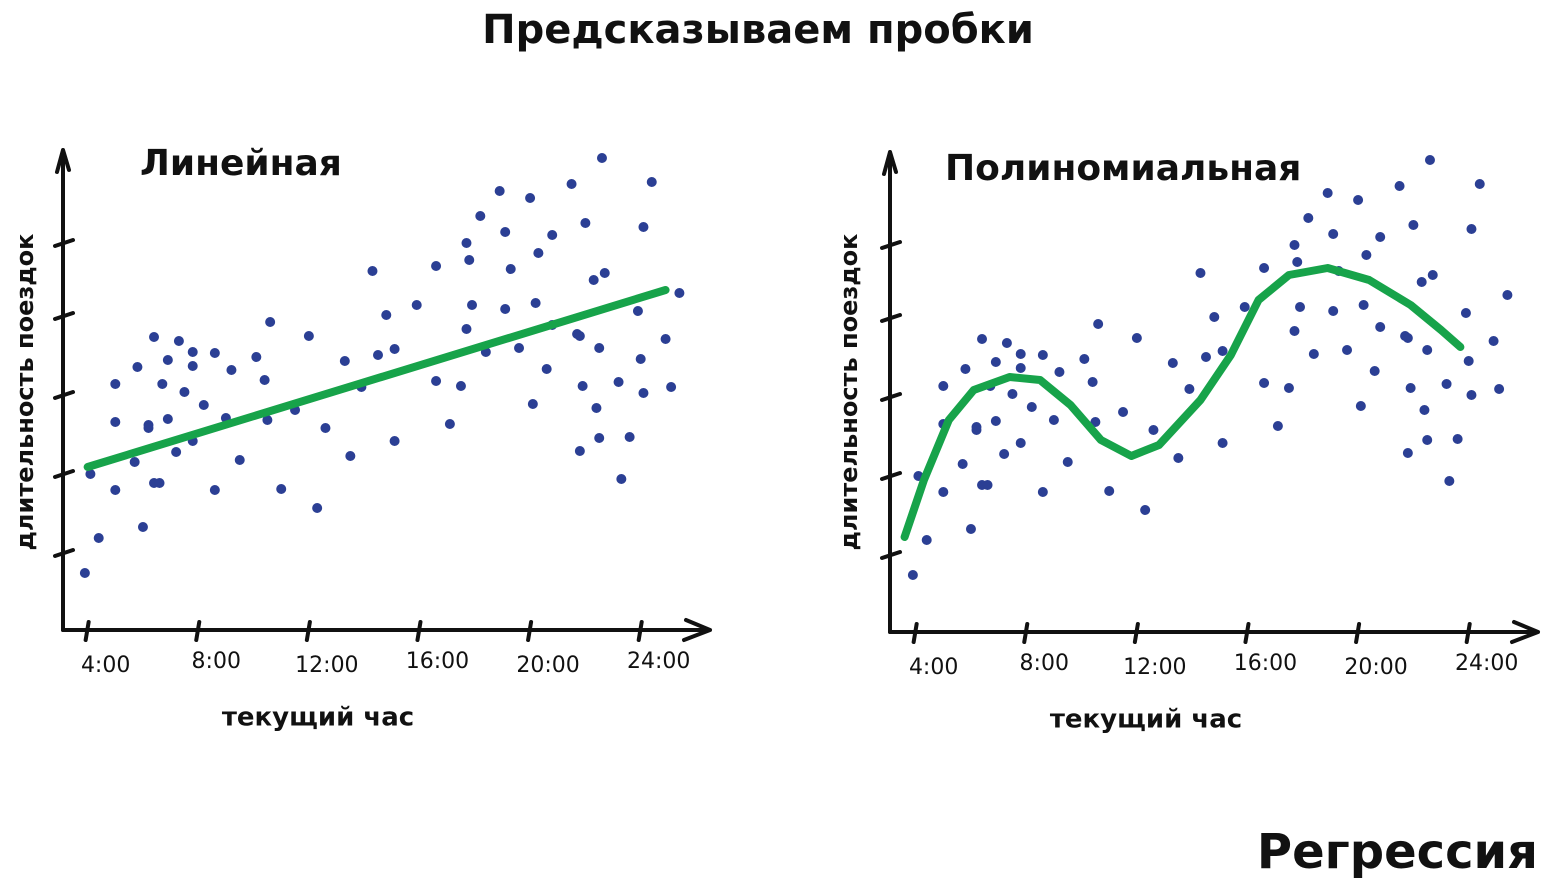 The height and width of the screenshot is (888, 1543). Describe the element at coordinates (933, 667) in the screenshot. I see `x-tick-label: 4:00` at that location.